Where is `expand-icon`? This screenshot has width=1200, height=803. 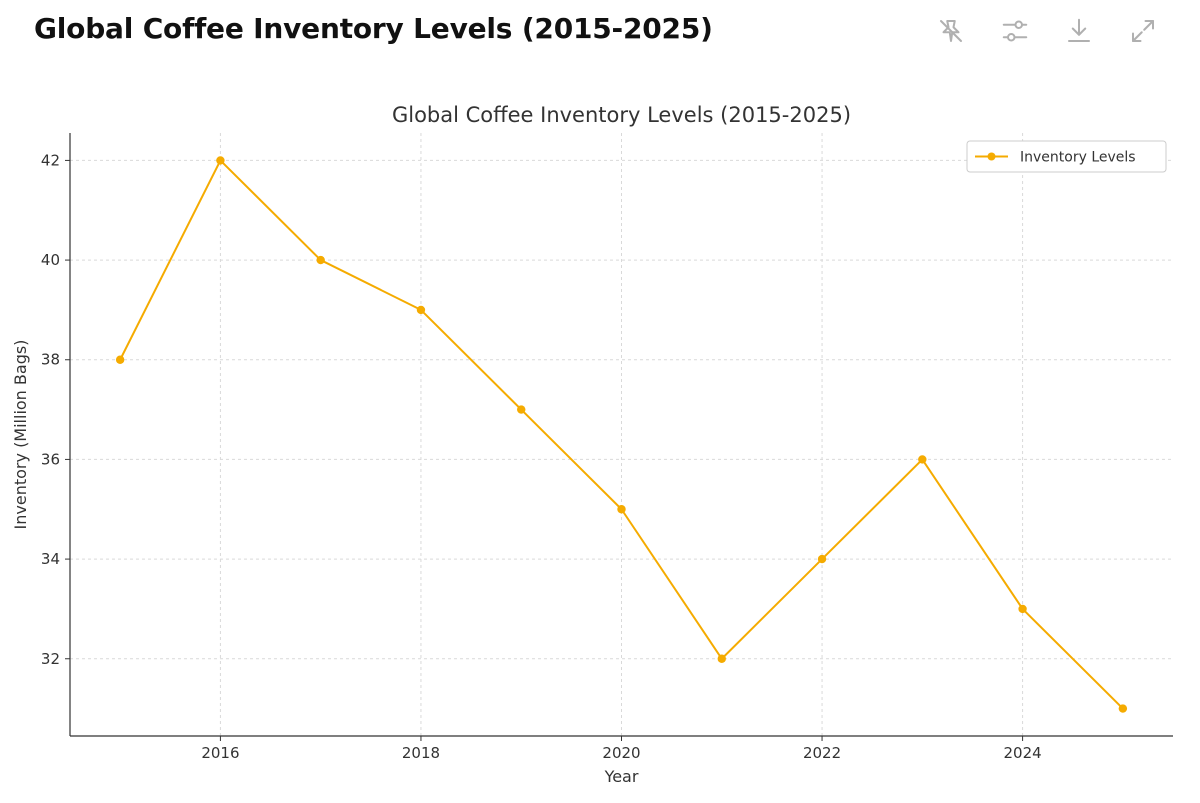
expand-icon is located at coordinates (1143, 31).